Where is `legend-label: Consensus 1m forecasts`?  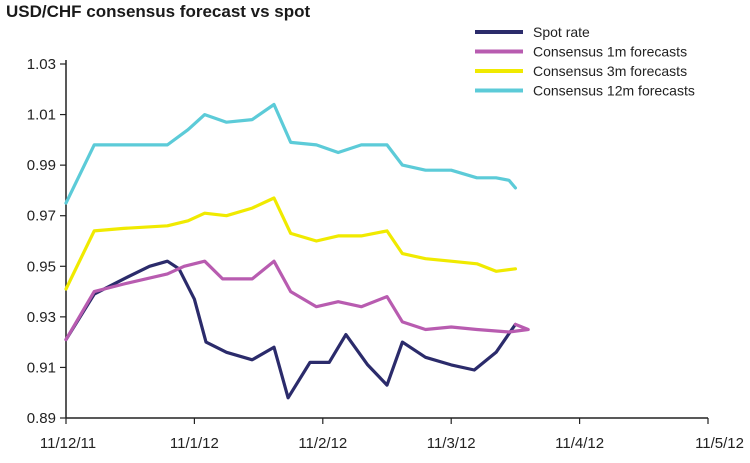 legend-label: Consensus 1m forecasts is located at coordinates (610, 52).